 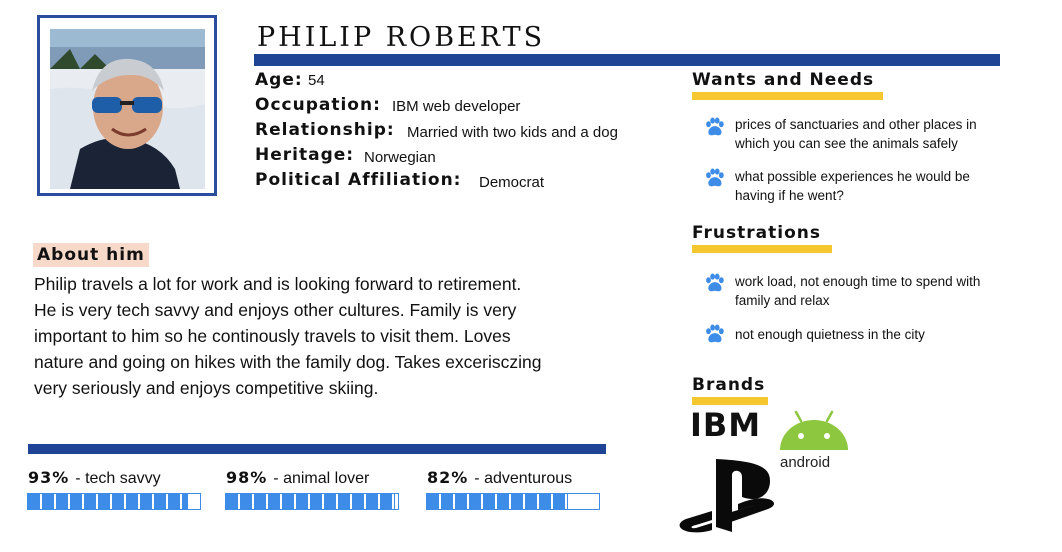 What do you see at coordinates (787, 96) in the screenshot?
I see `wants-underline` at bounding box center [787, 96].